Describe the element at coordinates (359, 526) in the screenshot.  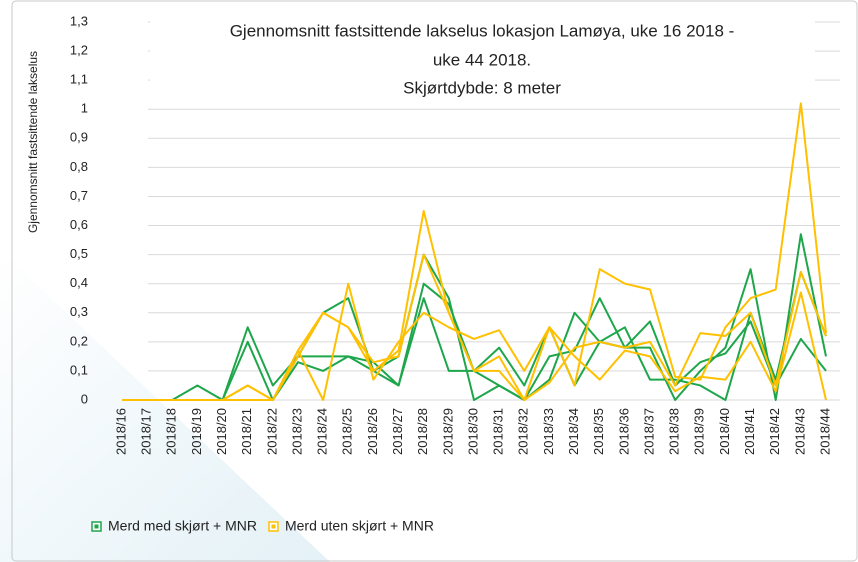
I see `legend-label: Merd uten skjørt + MNR` at that location.